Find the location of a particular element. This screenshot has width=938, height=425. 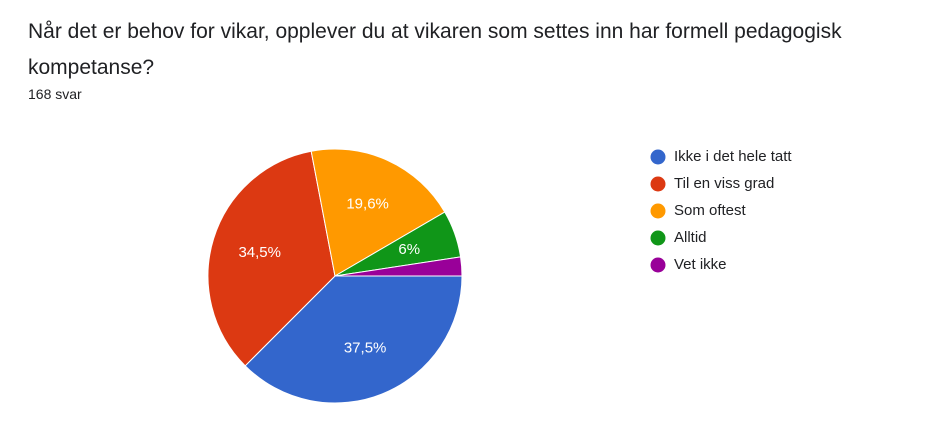

legend-label: Ikke i det hele tatt is located at coordinates (733, 156).